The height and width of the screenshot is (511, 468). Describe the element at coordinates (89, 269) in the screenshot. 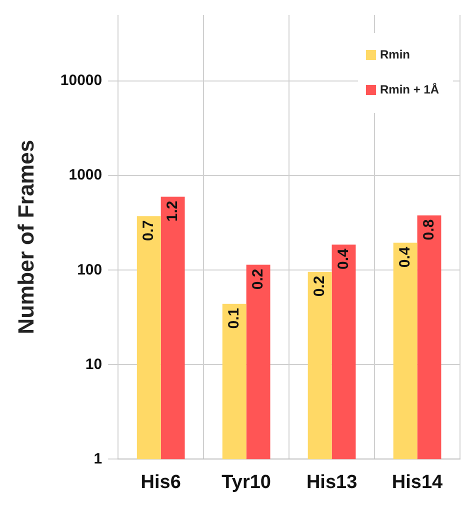

I see `y-tick-label: 100` at that location.